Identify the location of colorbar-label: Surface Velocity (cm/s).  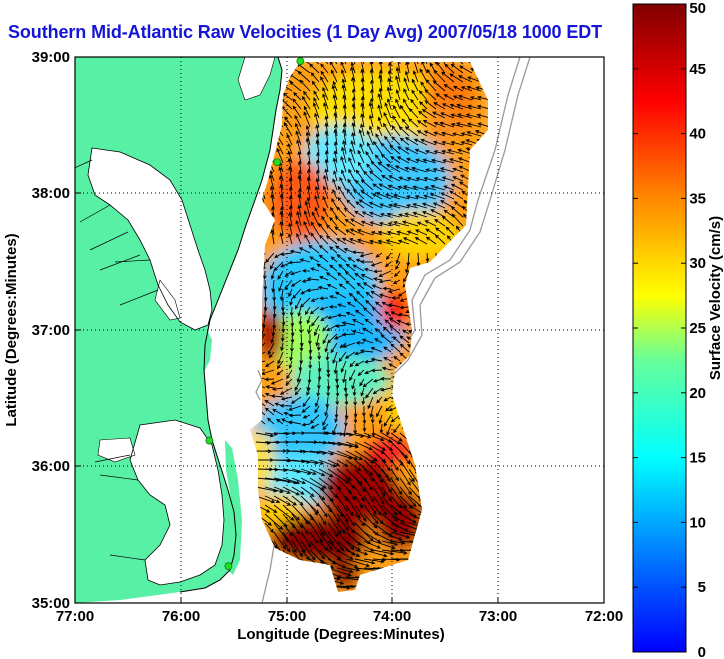
(715, 298).